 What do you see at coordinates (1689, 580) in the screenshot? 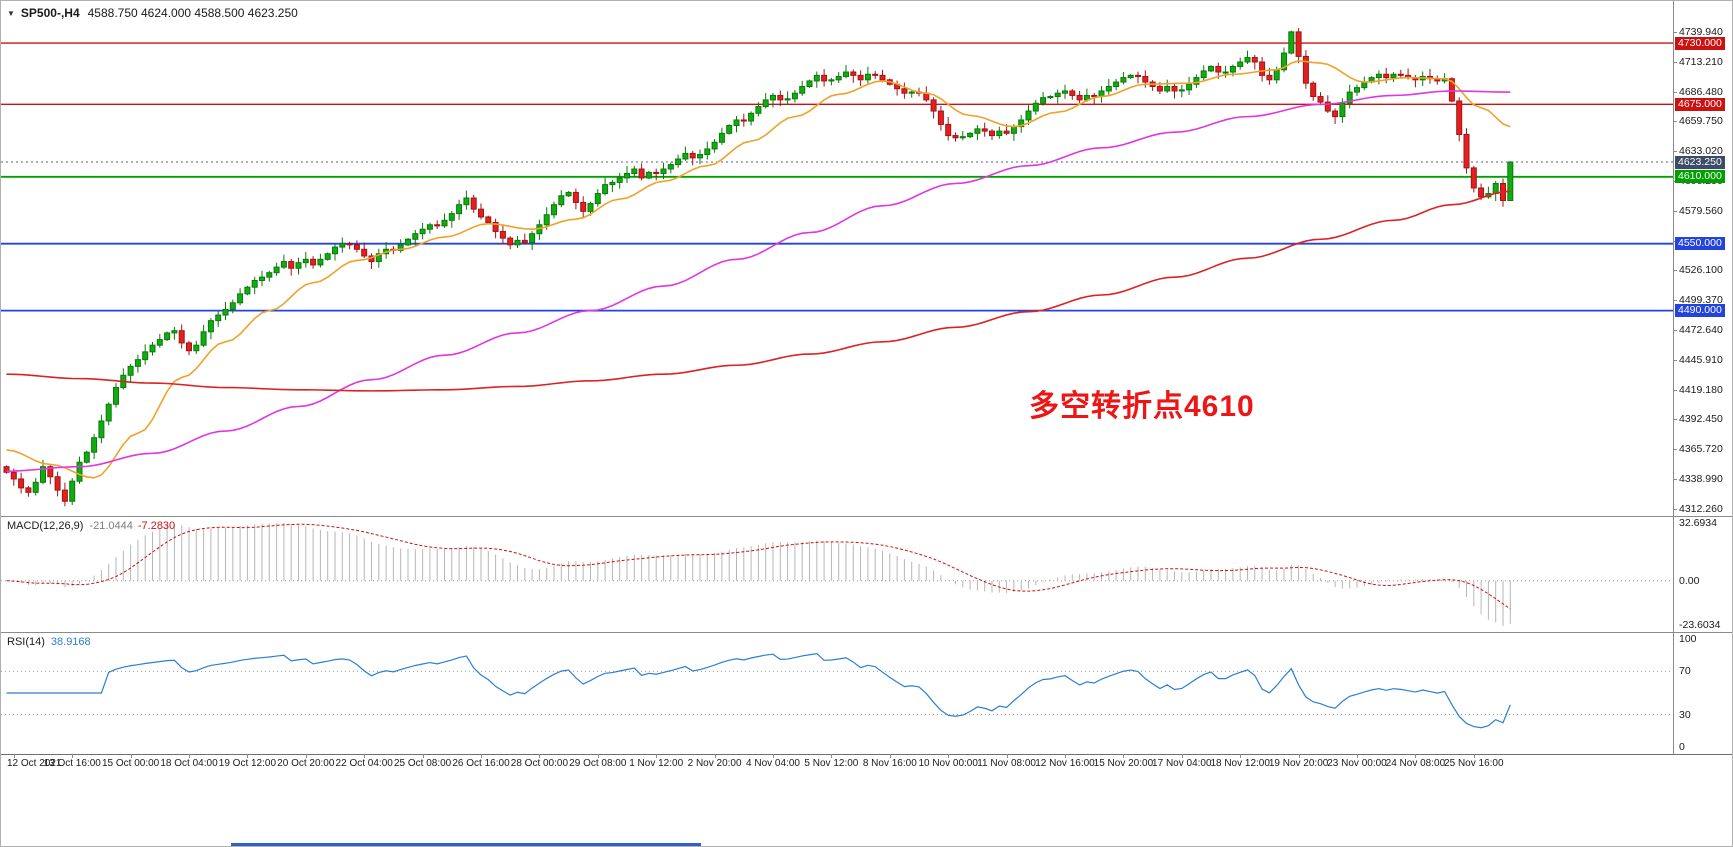
I see `macd-zero-label: 0.00` at bounding box center [1689, 580].